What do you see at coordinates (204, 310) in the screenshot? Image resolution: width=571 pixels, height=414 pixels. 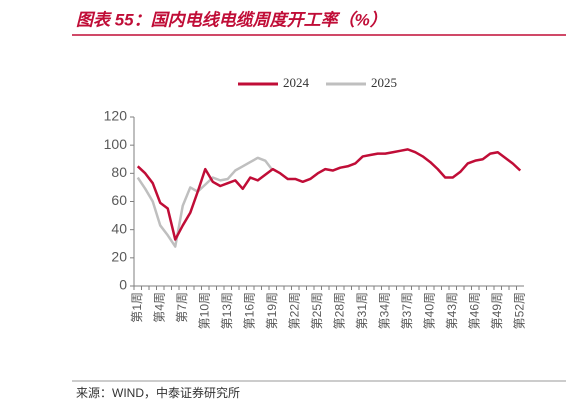 I see `x-tick-label: 第10周` at bounding box center [204, 310].